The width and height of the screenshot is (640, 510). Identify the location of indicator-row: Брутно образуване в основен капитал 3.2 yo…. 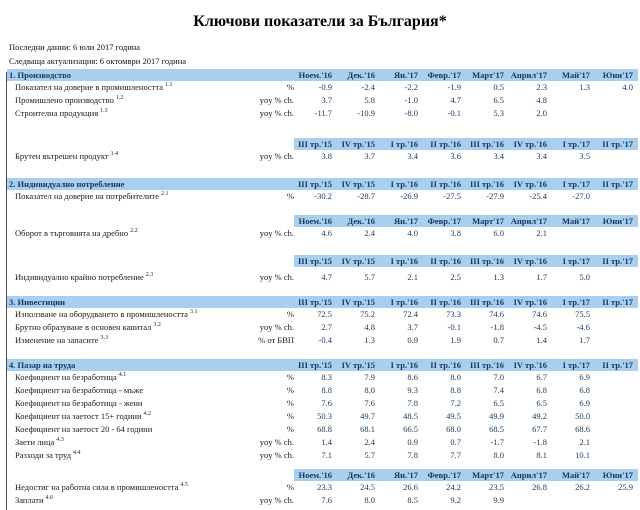
(322, 327).